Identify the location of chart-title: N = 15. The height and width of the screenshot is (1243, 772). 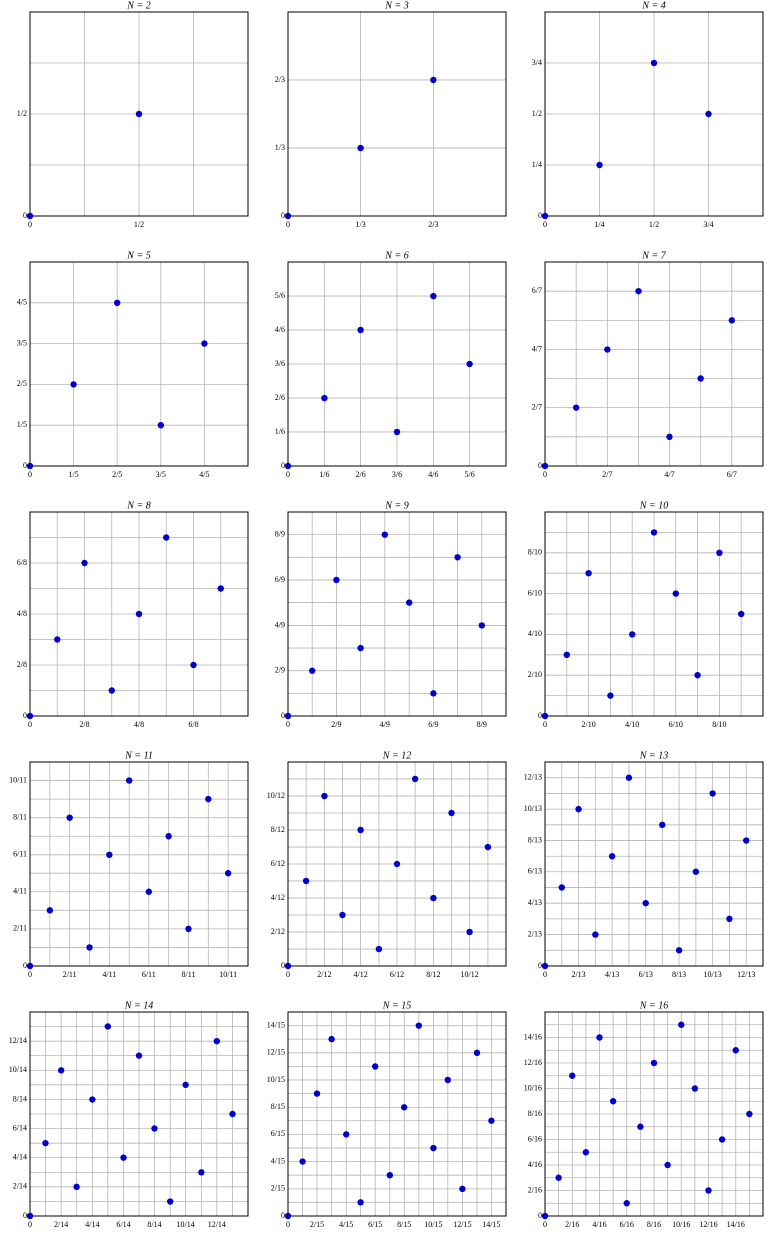
(396, 1005).